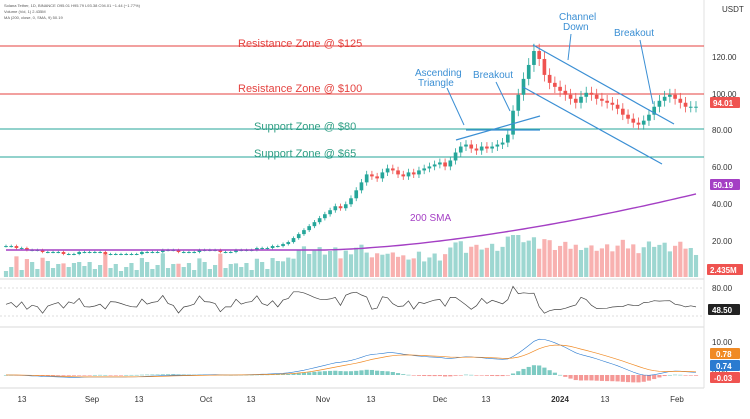  What do you see at coordinates (722, 342) in the screenshot?
I see `macd-tick: 10.00` at bounding box center [722, 342].